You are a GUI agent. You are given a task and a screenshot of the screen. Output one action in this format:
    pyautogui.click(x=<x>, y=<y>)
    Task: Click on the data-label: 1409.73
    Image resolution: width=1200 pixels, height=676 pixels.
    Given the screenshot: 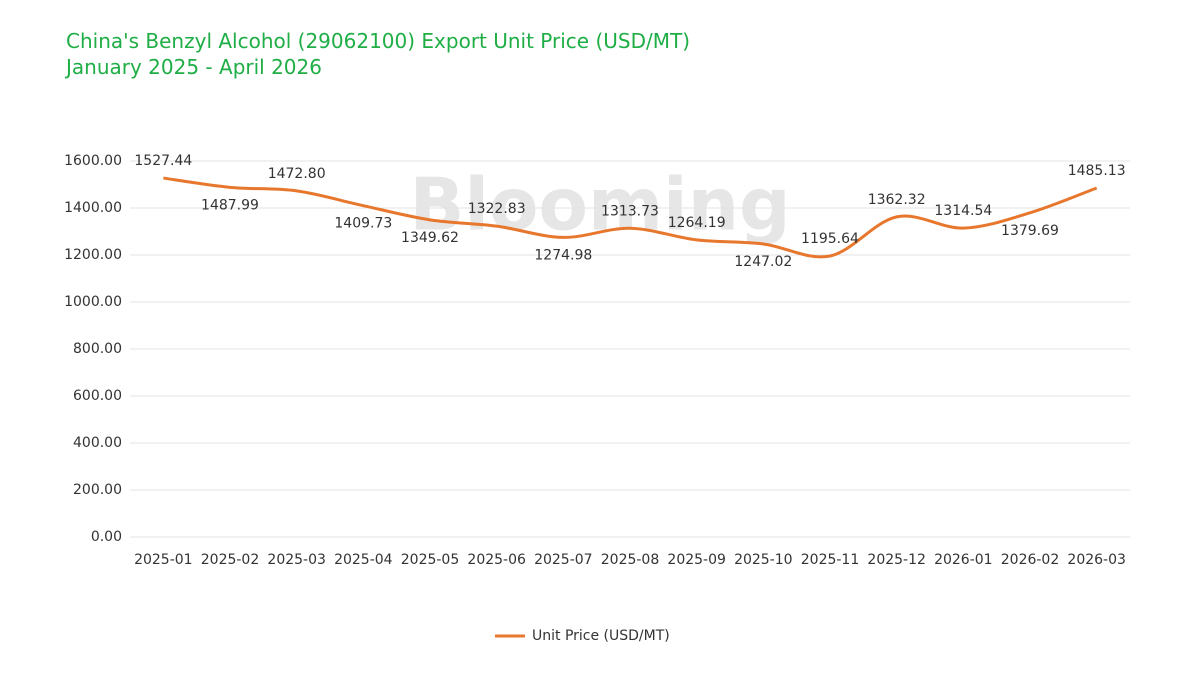 What is the action you would take?
    pyautogui.click(x=363, y=224)
    